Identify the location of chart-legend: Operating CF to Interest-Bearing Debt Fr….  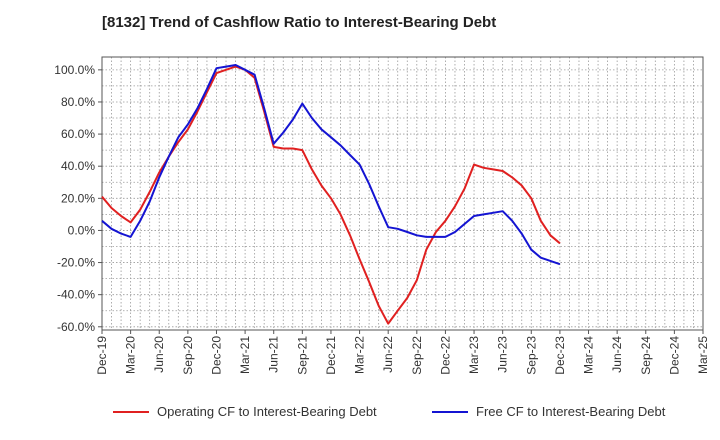
(360, 415).